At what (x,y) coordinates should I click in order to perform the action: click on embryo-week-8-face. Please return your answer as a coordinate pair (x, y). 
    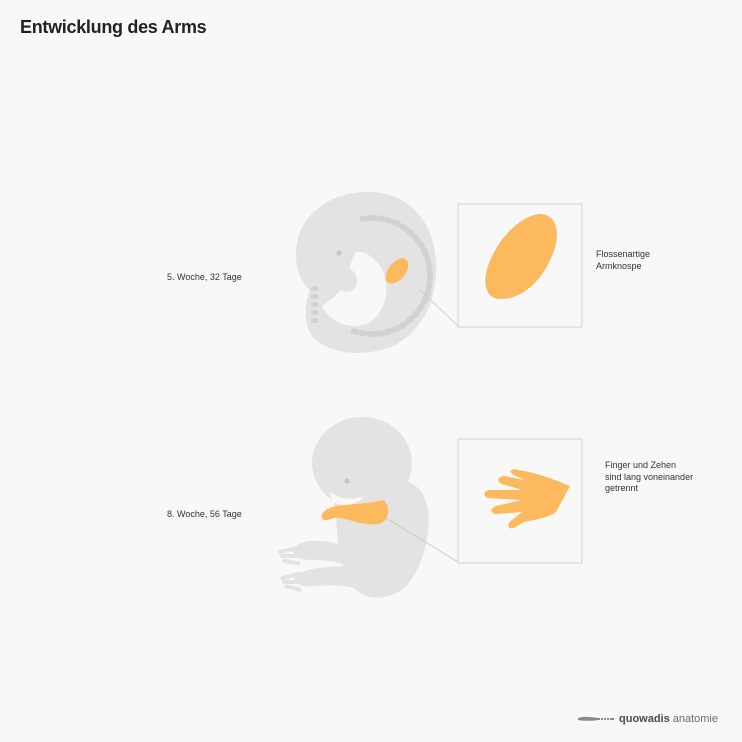
    Looking at the image, I should click on (347, 498).